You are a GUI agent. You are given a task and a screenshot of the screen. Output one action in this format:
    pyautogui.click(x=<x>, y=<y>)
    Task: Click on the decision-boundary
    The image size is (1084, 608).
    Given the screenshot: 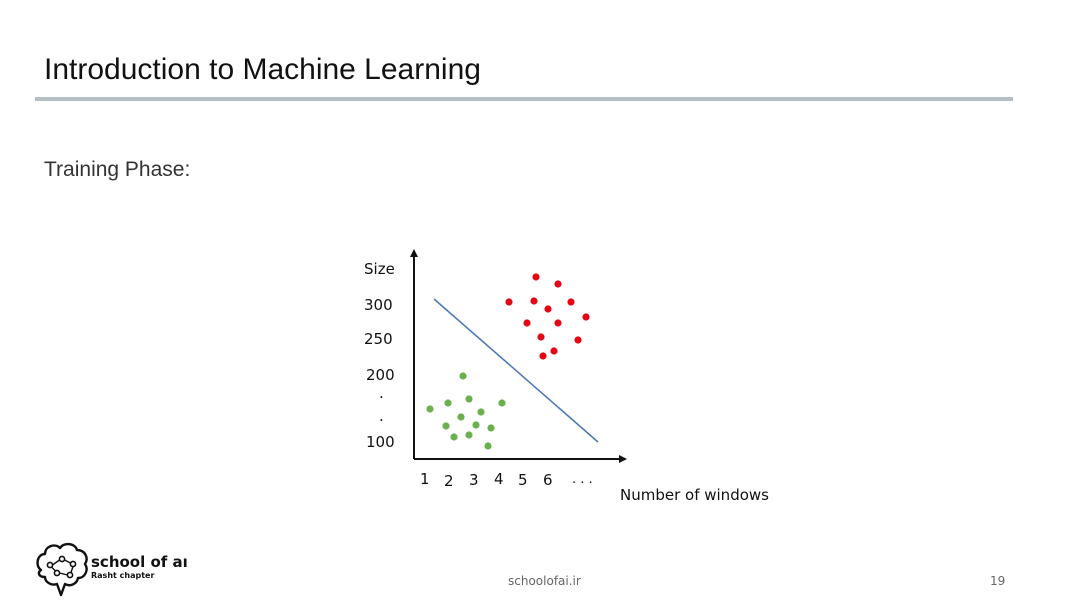 What is the action you would take?
    pyautogui.click(x=516, y=370)
    